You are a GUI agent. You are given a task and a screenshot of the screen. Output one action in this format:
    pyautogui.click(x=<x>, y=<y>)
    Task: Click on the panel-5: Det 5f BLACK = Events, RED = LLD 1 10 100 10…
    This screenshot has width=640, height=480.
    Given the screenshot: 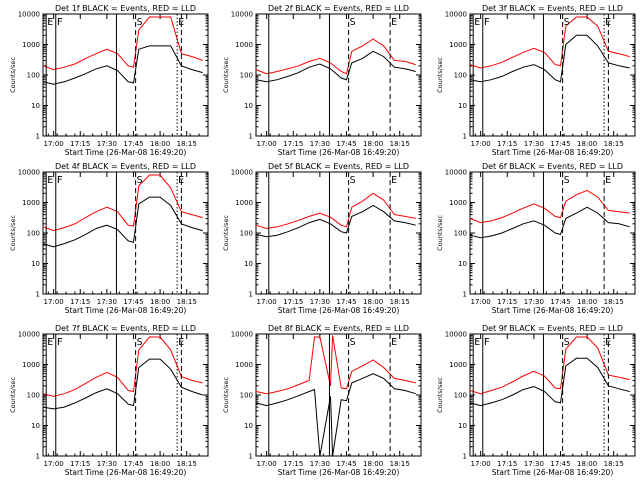 What is the action you would take?
    pyautogui.click(x=322, y=238)
    